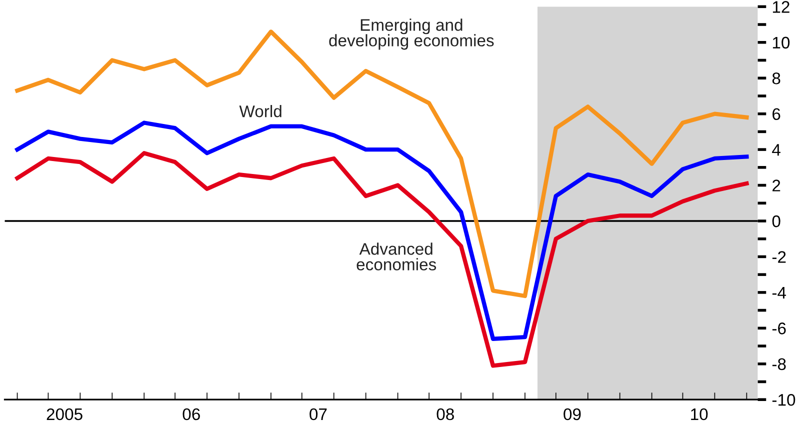  Describe the element at coordinates (318, 414) in the screenshot. I see `x-tick-label: 07` at that location.